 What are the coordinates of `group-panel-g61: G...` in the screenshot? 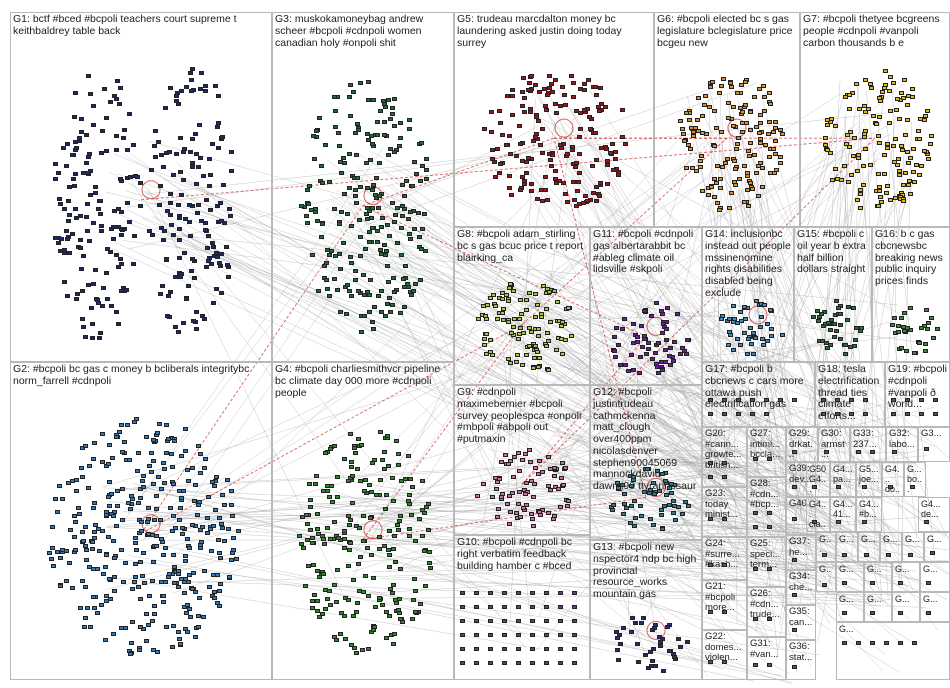 It's located at (850, 607).